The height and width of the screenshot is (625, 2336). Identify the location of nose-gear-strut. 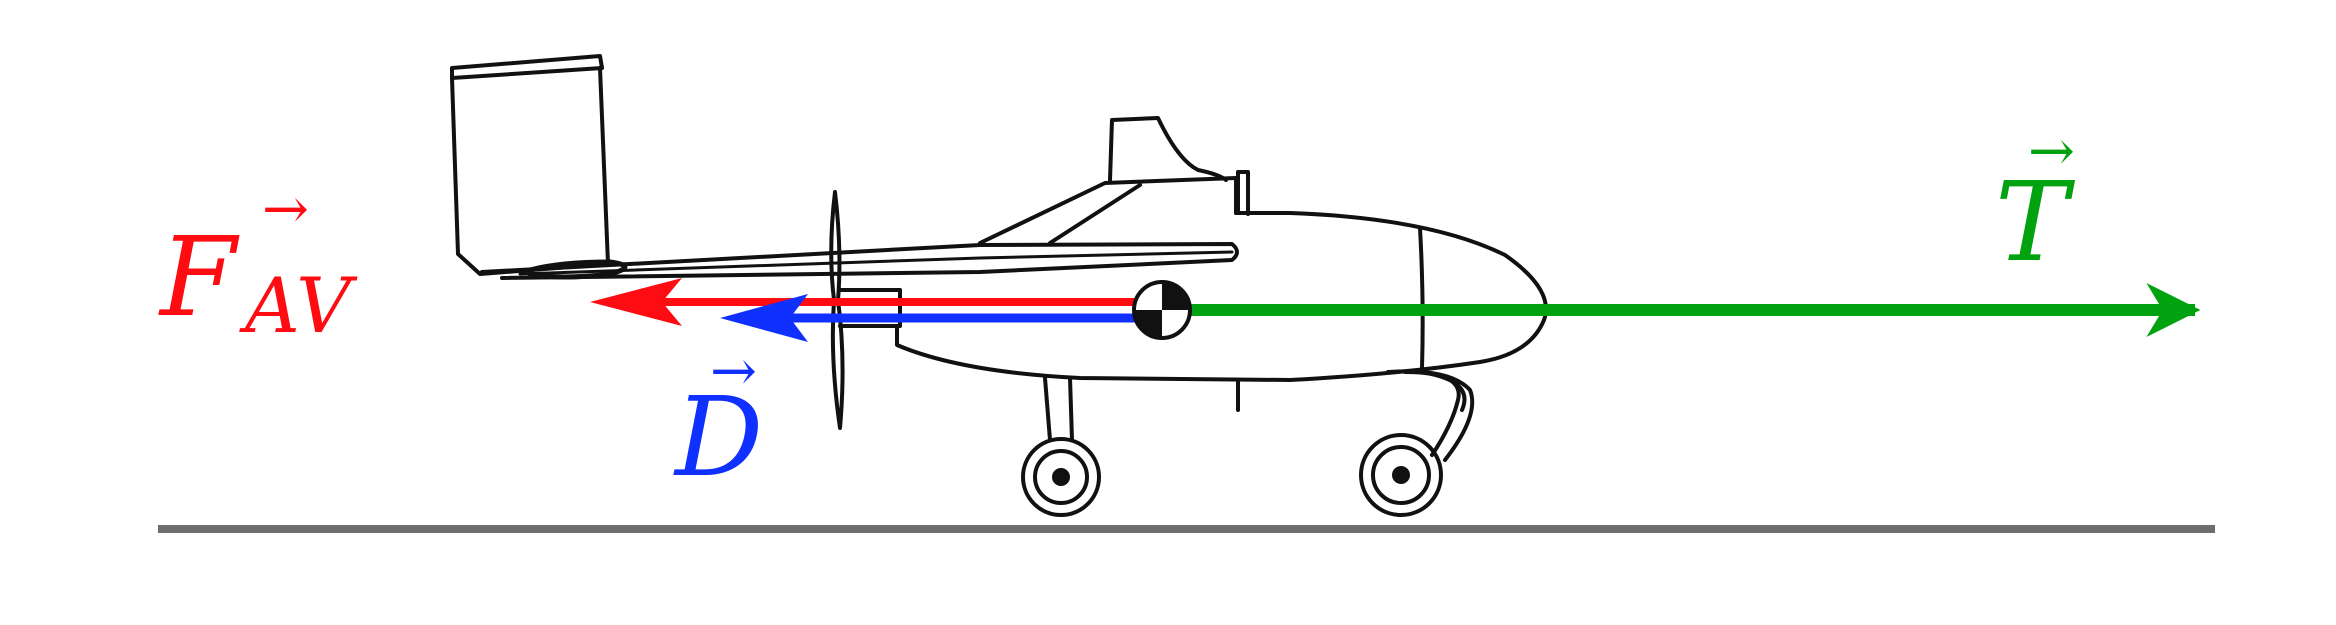
(1058, 409).